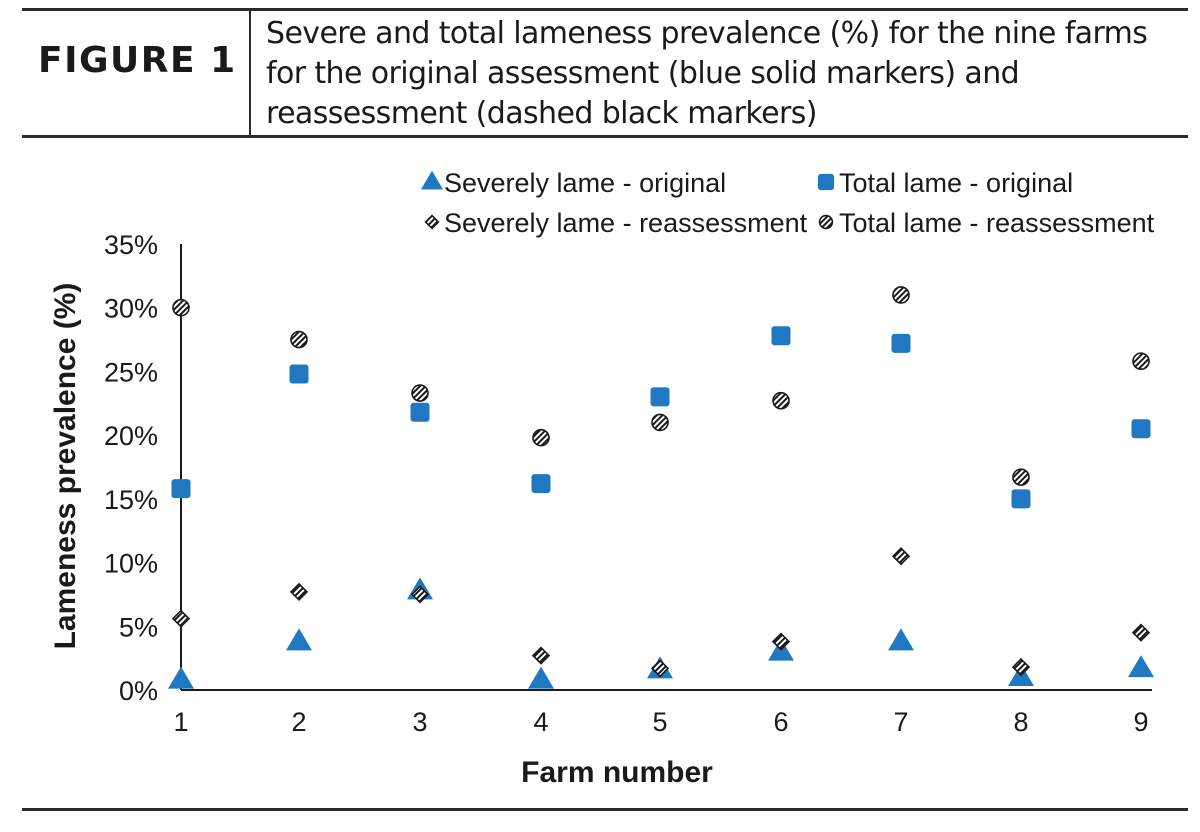  I want to click on figure-label: FIGURE 1, so click(137, 60).